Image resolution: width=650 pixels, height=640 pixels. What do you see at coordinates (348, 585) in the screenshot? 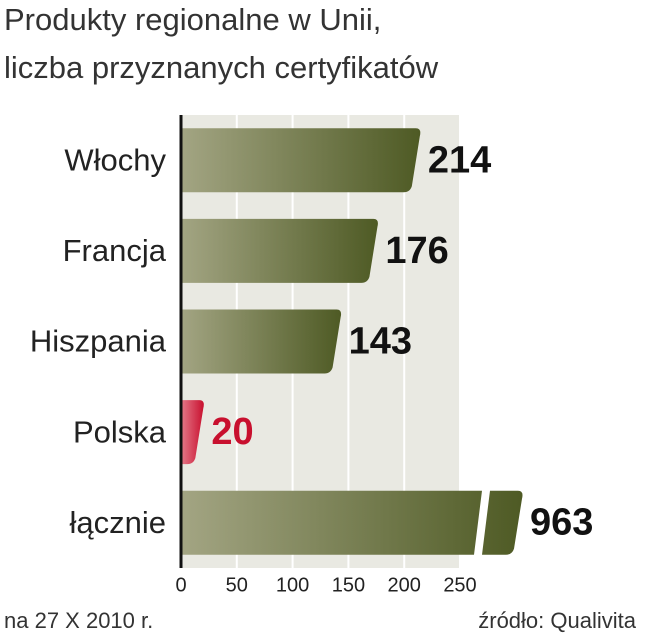
I see `x-tick-label: 150` at bounding box center [348, 585].